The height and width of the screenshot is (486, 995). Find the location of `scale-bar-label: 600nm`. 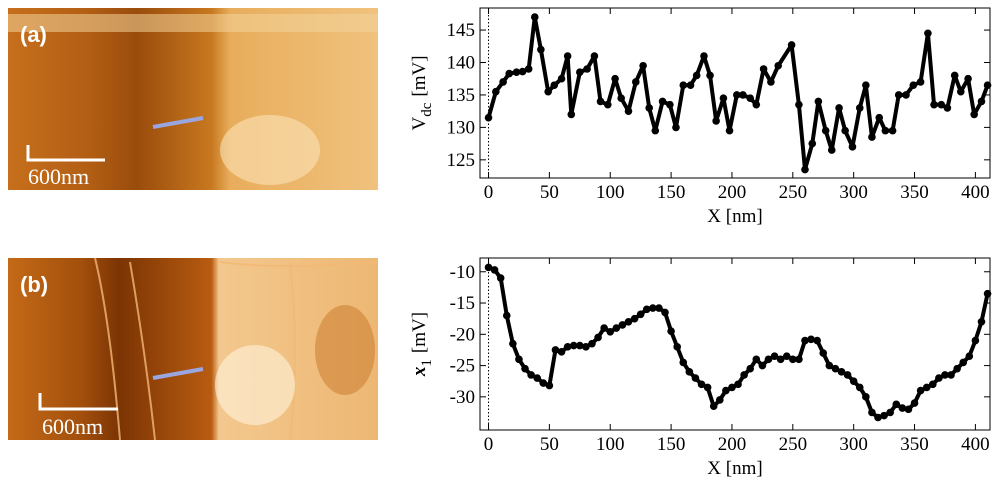

scale-bar-label: 600nm is located at coordinates (58, 176).